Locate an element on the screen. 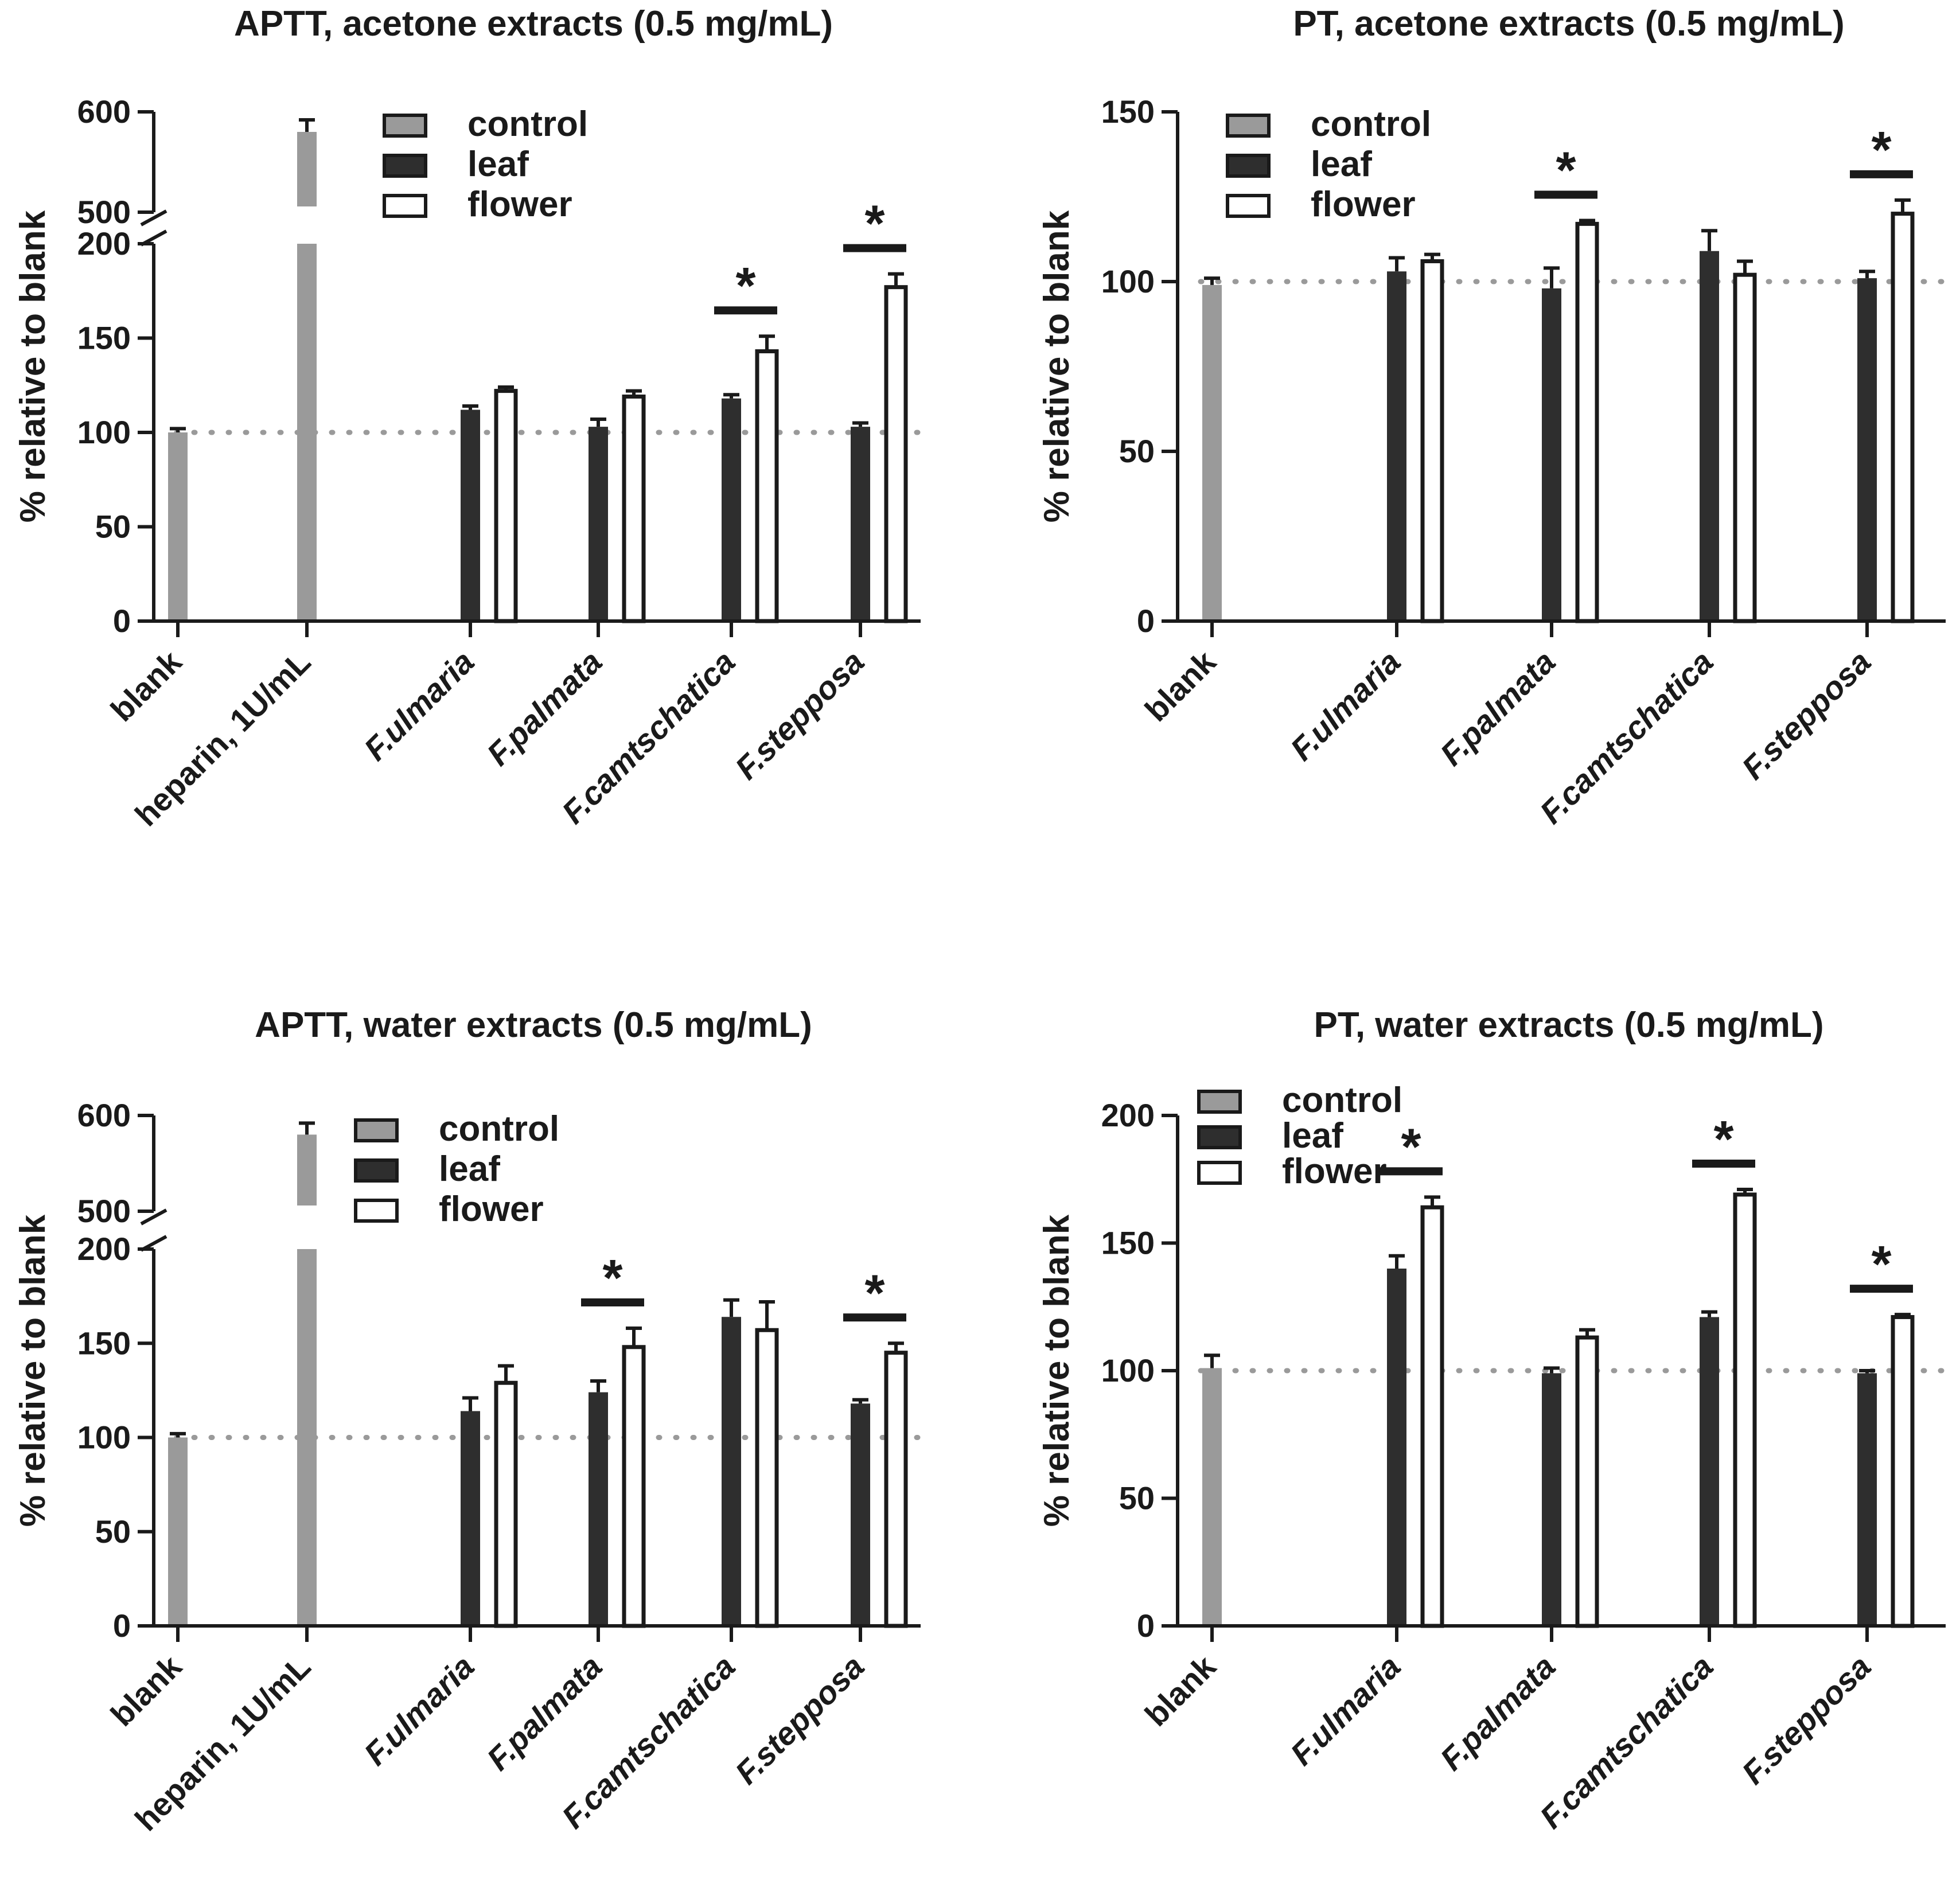 This screenshot has width=1960, height=1900. chart-title: APTT, acetone extracts (0.5 mg/mL) is located at coordinates (533, 24).